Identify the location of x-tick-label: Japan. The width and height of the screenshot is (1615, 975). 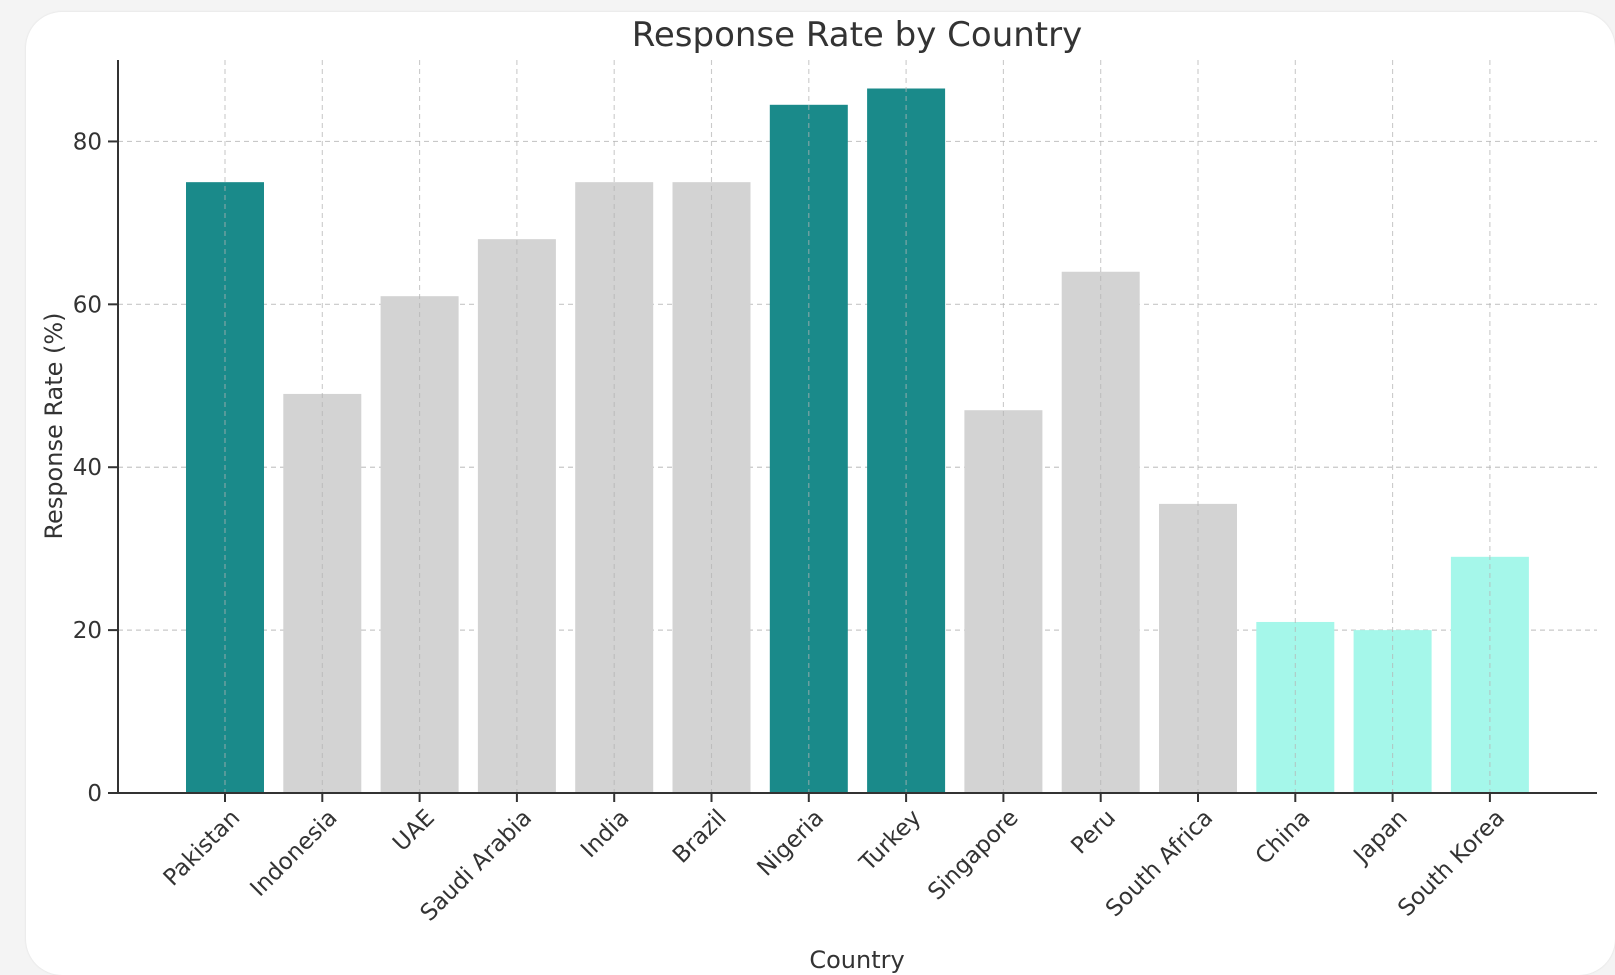
(1380, 837).